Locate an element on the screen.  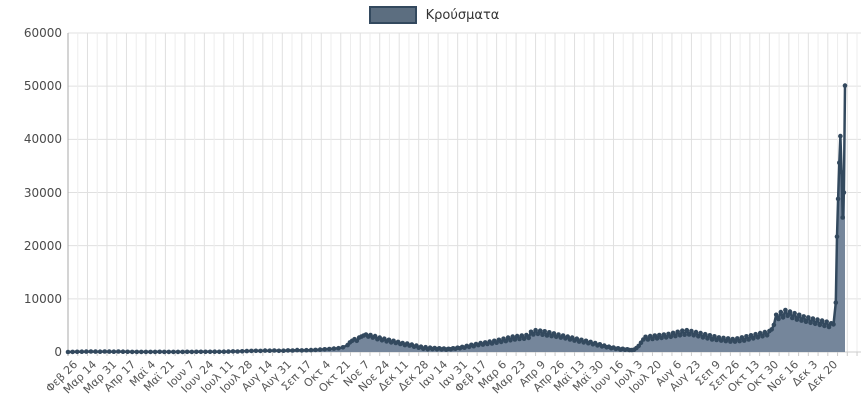
legend-label: Κρούσματα is located at coordinates (462, 15).